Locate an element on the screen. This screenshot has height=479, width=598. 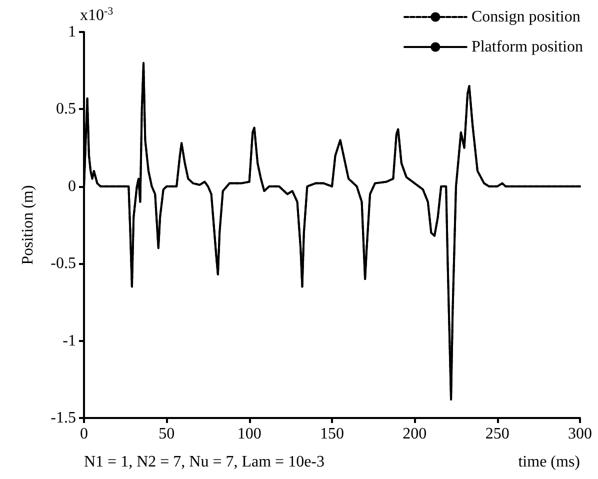
y-tick-label: 1 is located at coordinates (72, 32).